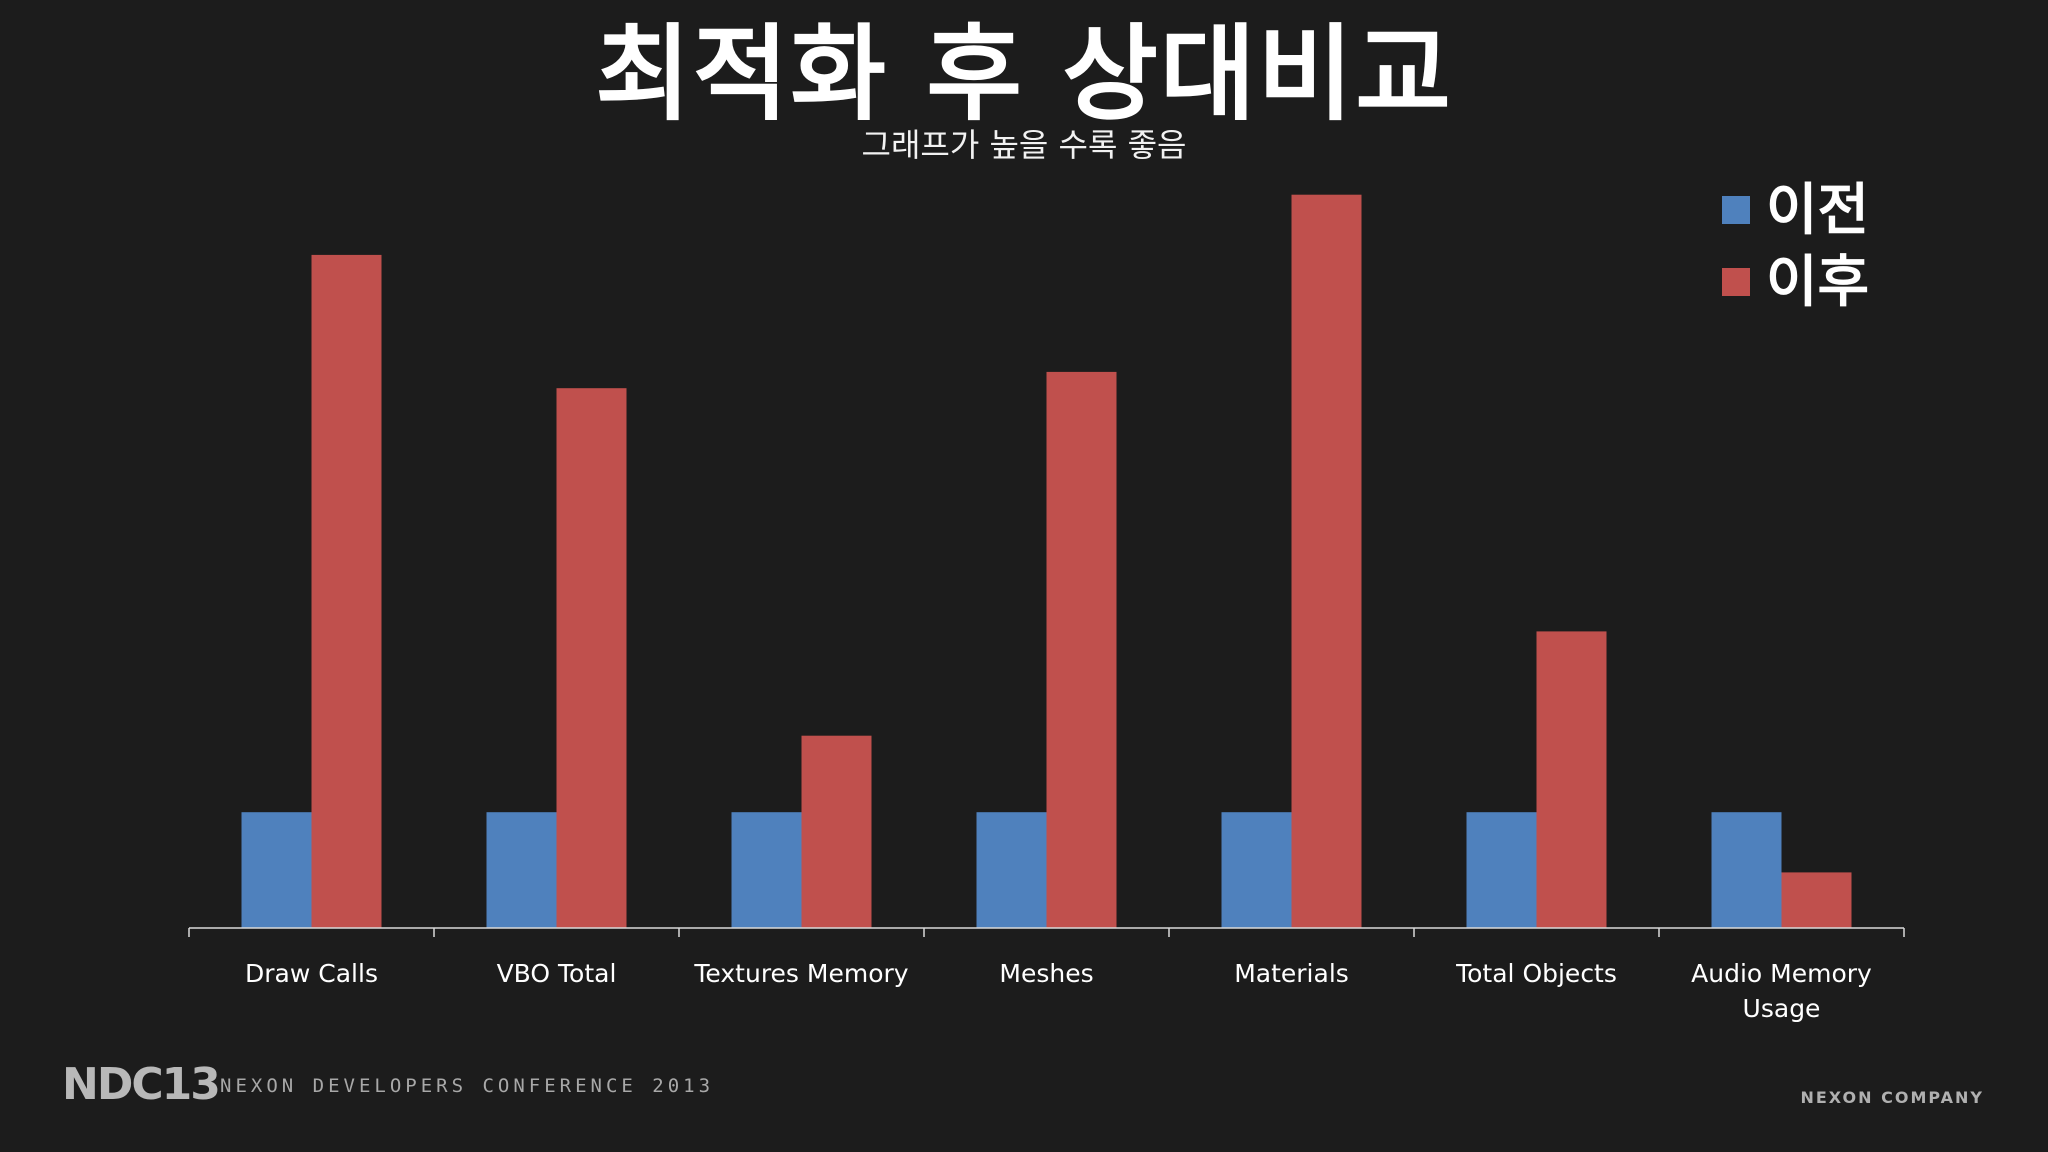 This screenshot has width=2048, height=1152. What do you see at coordinates (1736, 210) in the screenshot?
I see `legend-swatch-before` at bounding box center [1736, 210].